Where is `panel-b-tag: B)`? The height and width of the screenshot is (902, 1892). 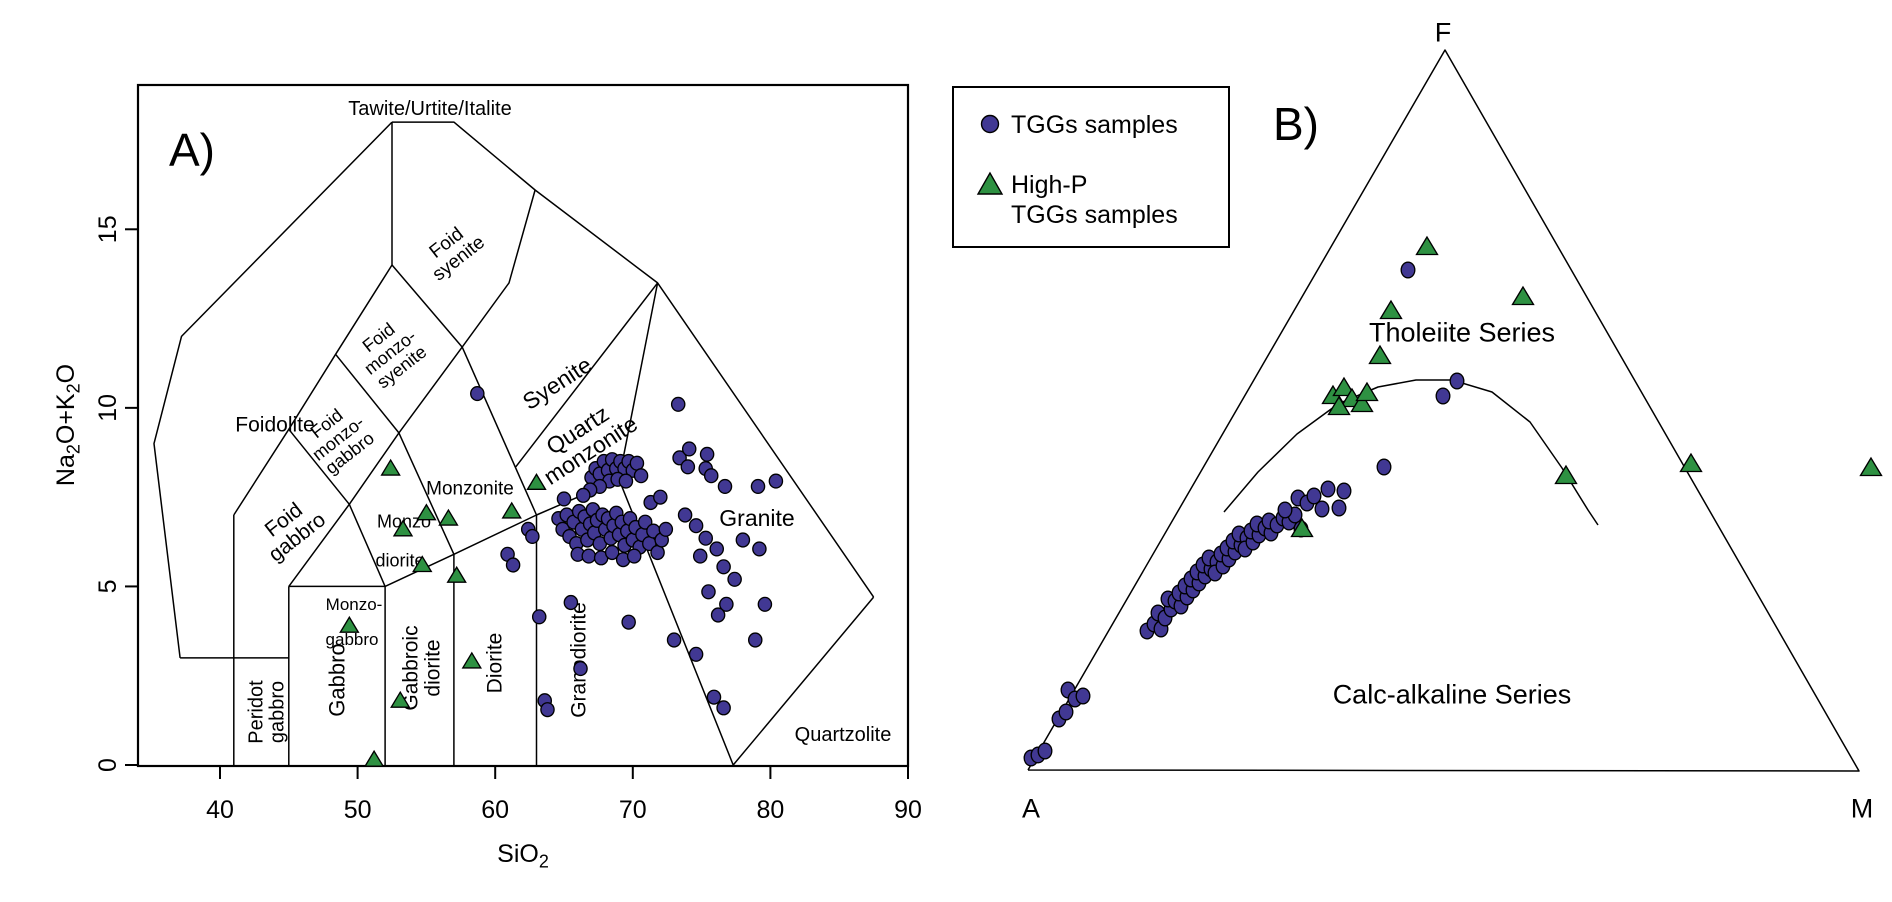
panel-b-tag: B) is located at coordinates (1296, 124).